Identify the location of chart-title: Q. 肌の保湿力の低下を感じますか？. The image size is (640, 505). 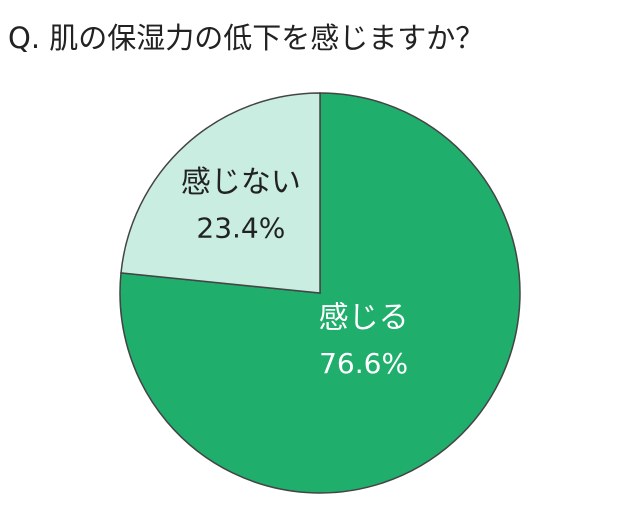
(246, 38).